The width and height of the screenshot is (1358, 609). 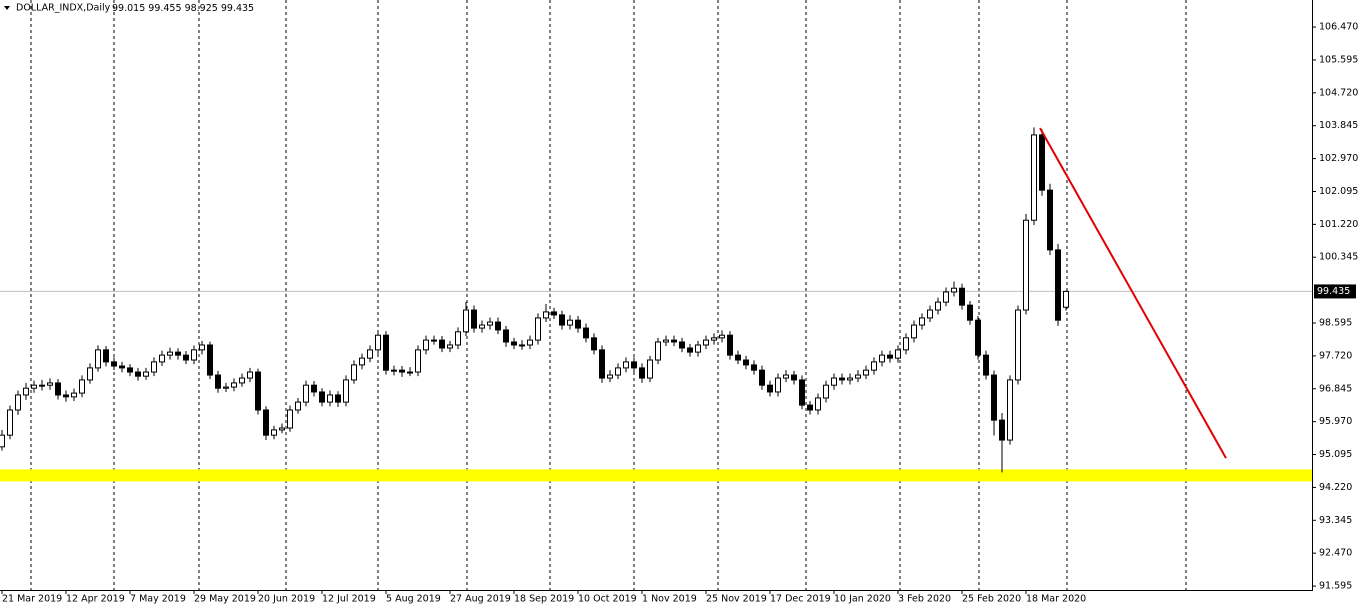 I want to click on x-tick-label: 7 May 2019, so click(x=158, y=599).